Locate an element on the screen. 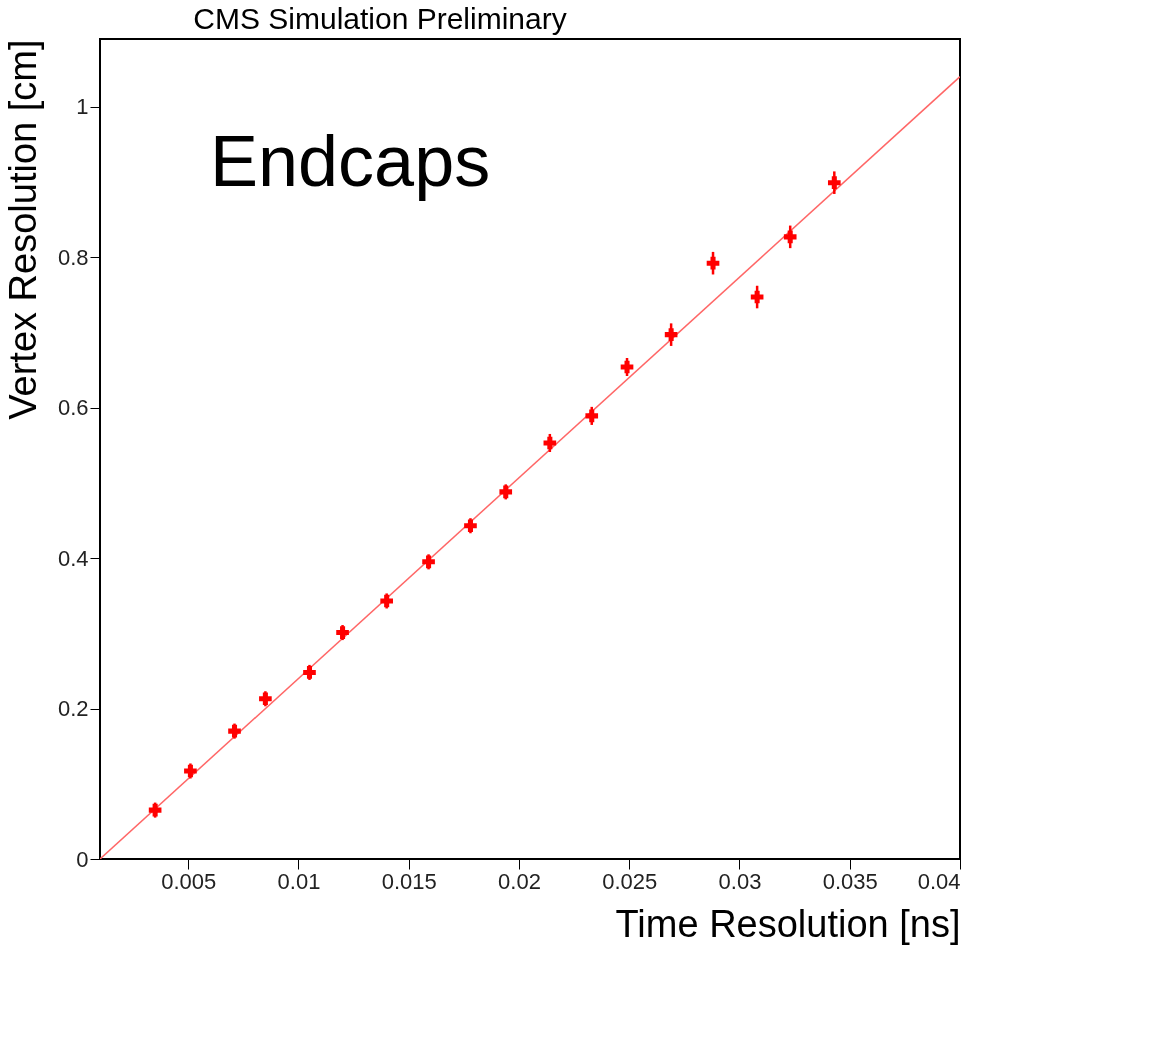  y-tick-label: 0 is located at coordinates (82, 859).